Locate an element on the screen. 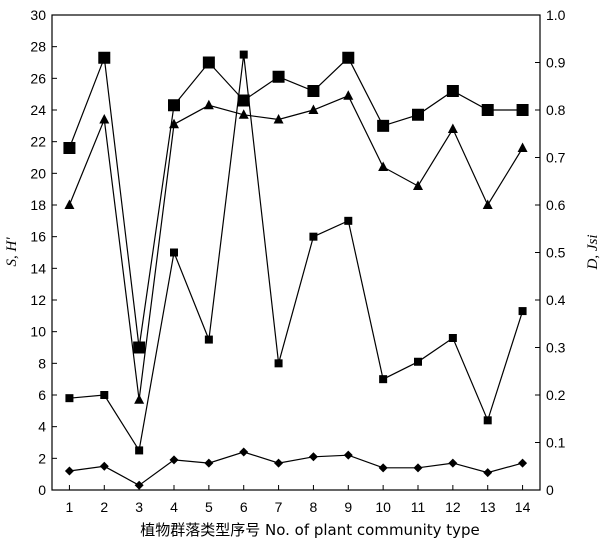  y-left-tick-label: 26 is located at coordinates (38, 78).